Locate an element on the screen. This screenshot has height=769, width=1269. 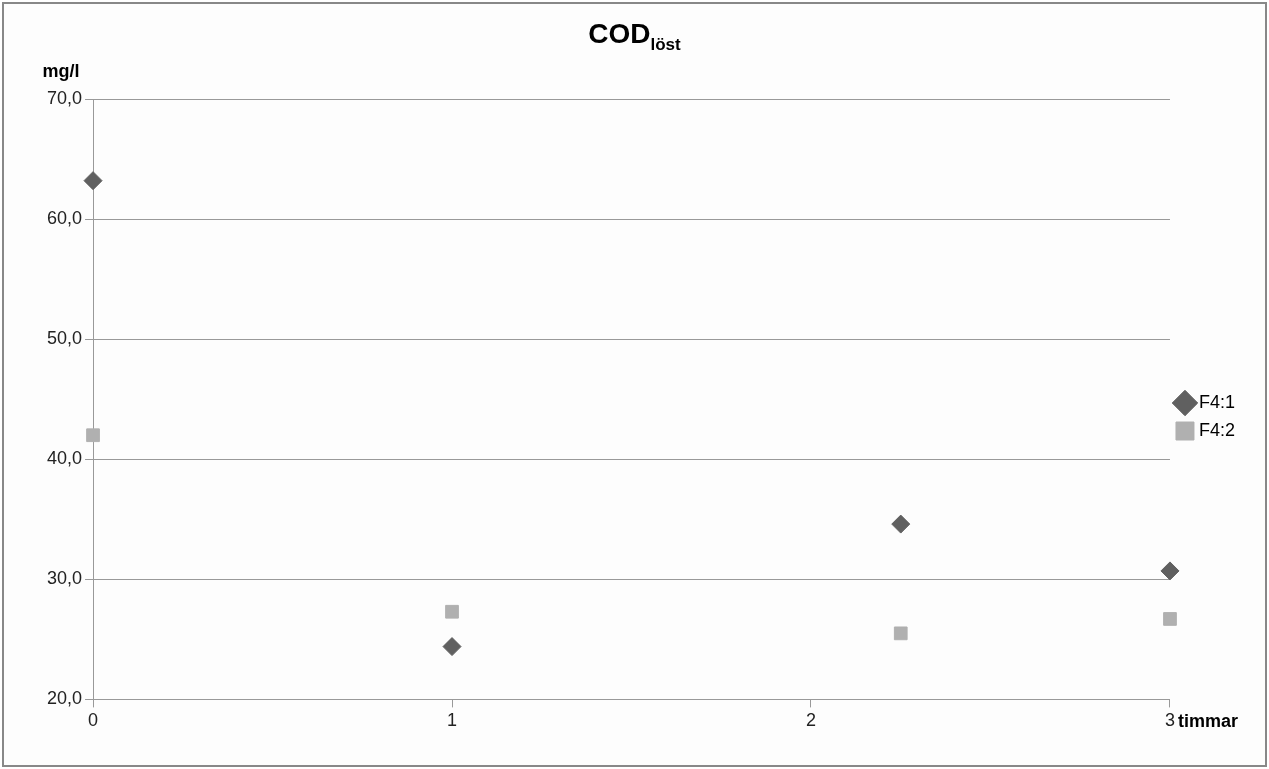
y-tick-label: 70,0 is located at coordinates (64, 97).